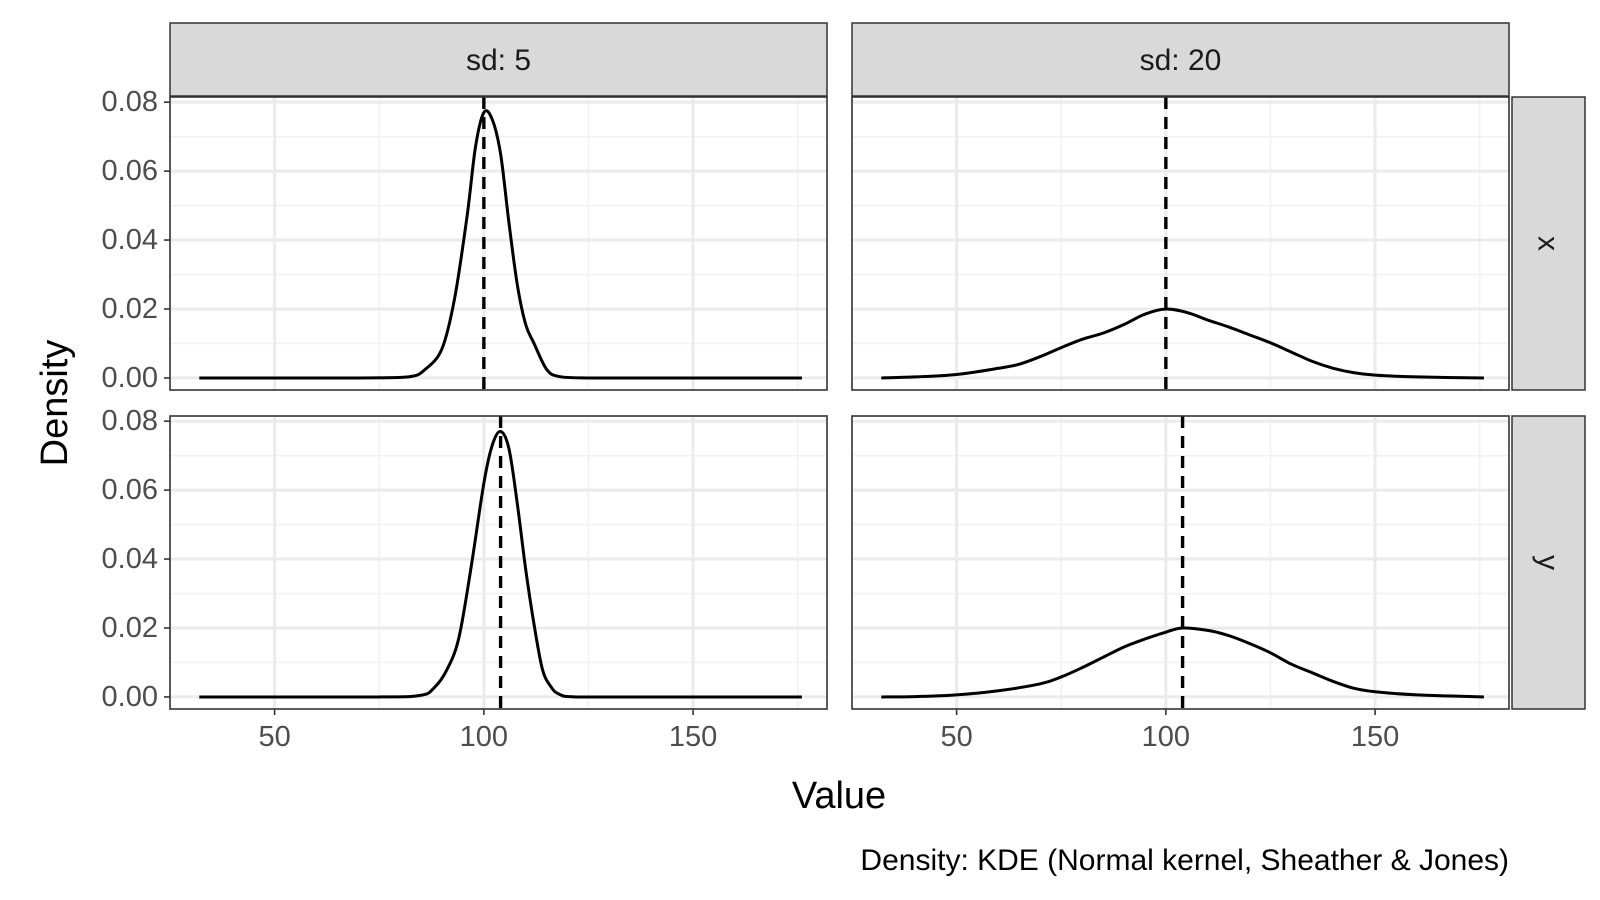 This screenshot has height=900, width=1600. I want to click on row-strip-label: x, so click(1548, 243).